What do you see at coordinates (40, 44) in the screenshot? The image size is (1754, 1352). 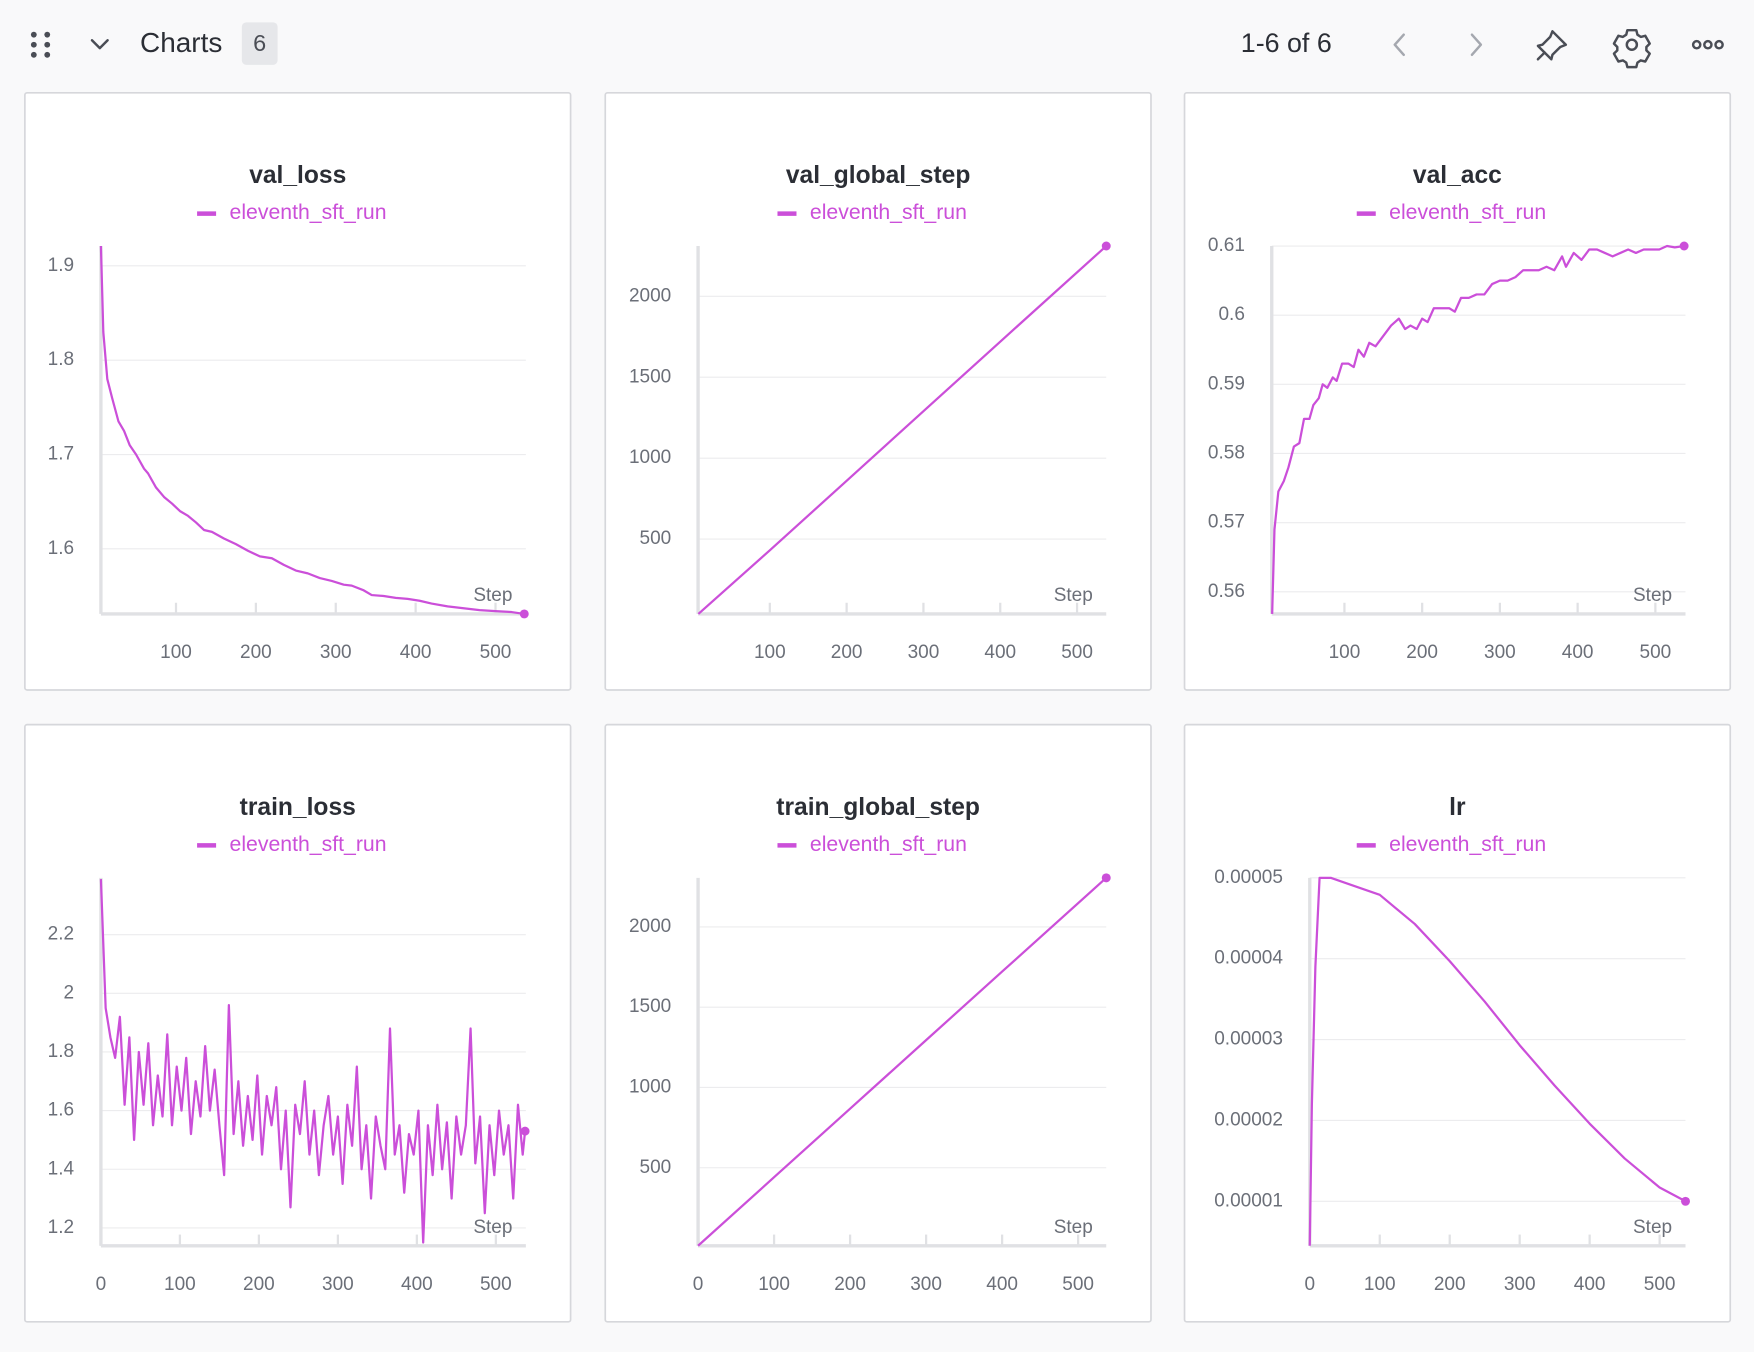 I see `drag-handle` at bounding box center [40, 44].